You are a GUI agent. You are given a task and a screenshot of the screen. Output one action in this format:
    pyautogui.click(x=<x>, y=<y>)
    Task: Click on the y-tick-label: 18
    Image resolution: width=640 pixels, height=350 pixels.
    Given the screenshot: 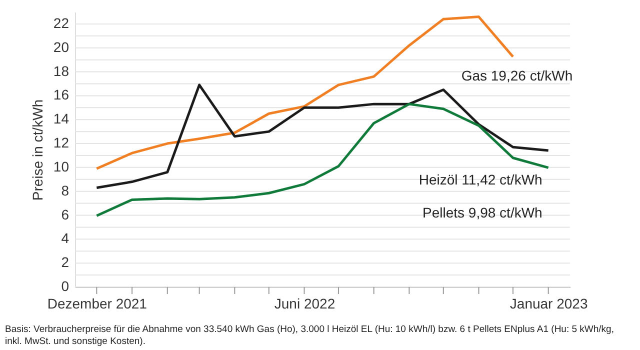 What is the action you would take?
    pyautogui.click(x=61, y=70)
    